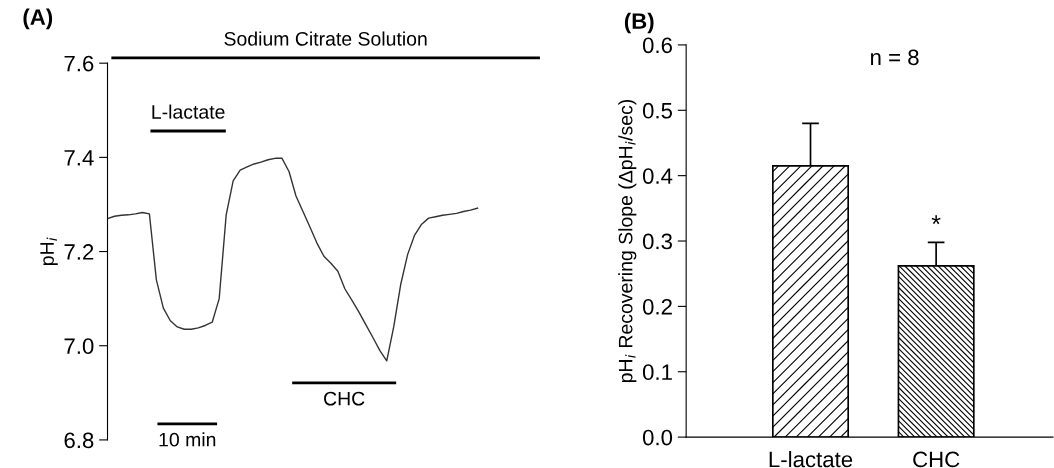 This screenshot has height=468, width=1054. I want to click on y-tick-label: 0.1, so click(657, 372).